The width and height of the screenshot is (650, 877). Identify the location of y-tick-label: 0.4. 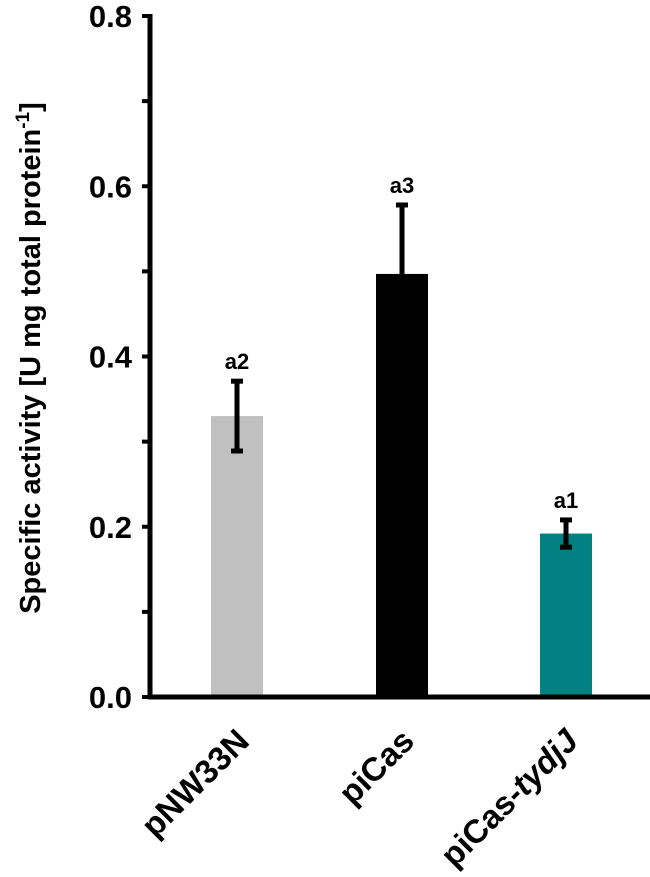
(111, 357).